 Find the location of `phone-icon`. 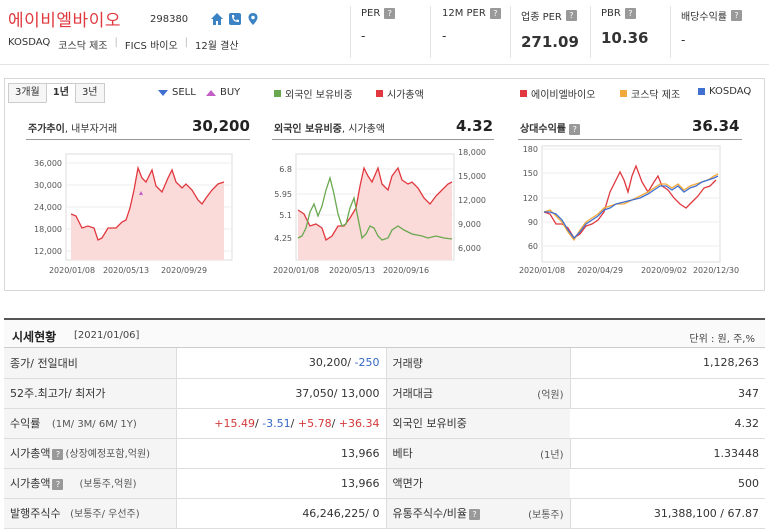

phone-icon is located at coordinates (235, 19).